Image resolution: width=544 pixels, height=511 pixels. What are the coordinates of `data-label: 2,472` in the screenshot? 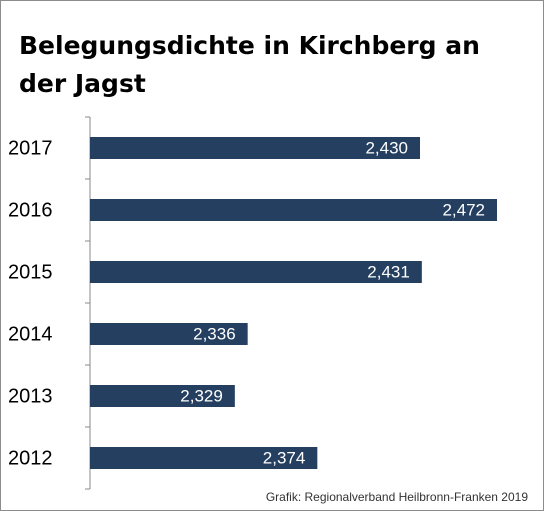 It's located at (463, 209).